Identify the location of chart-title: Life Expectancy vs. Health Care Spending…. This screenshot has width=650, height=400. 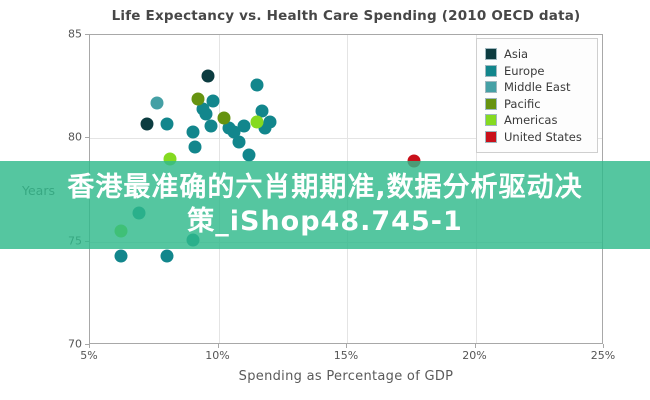
(346, 16).